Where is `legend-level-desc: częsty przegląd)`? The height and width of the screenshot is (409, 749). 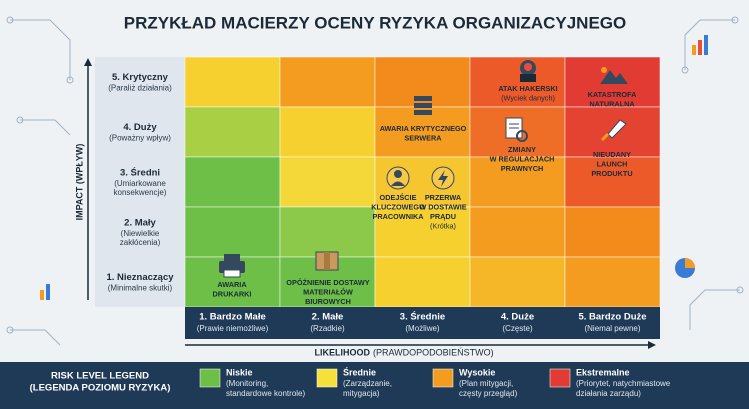 legend-level-desc: częsty przegląd) is located at coordinates (488, 393).